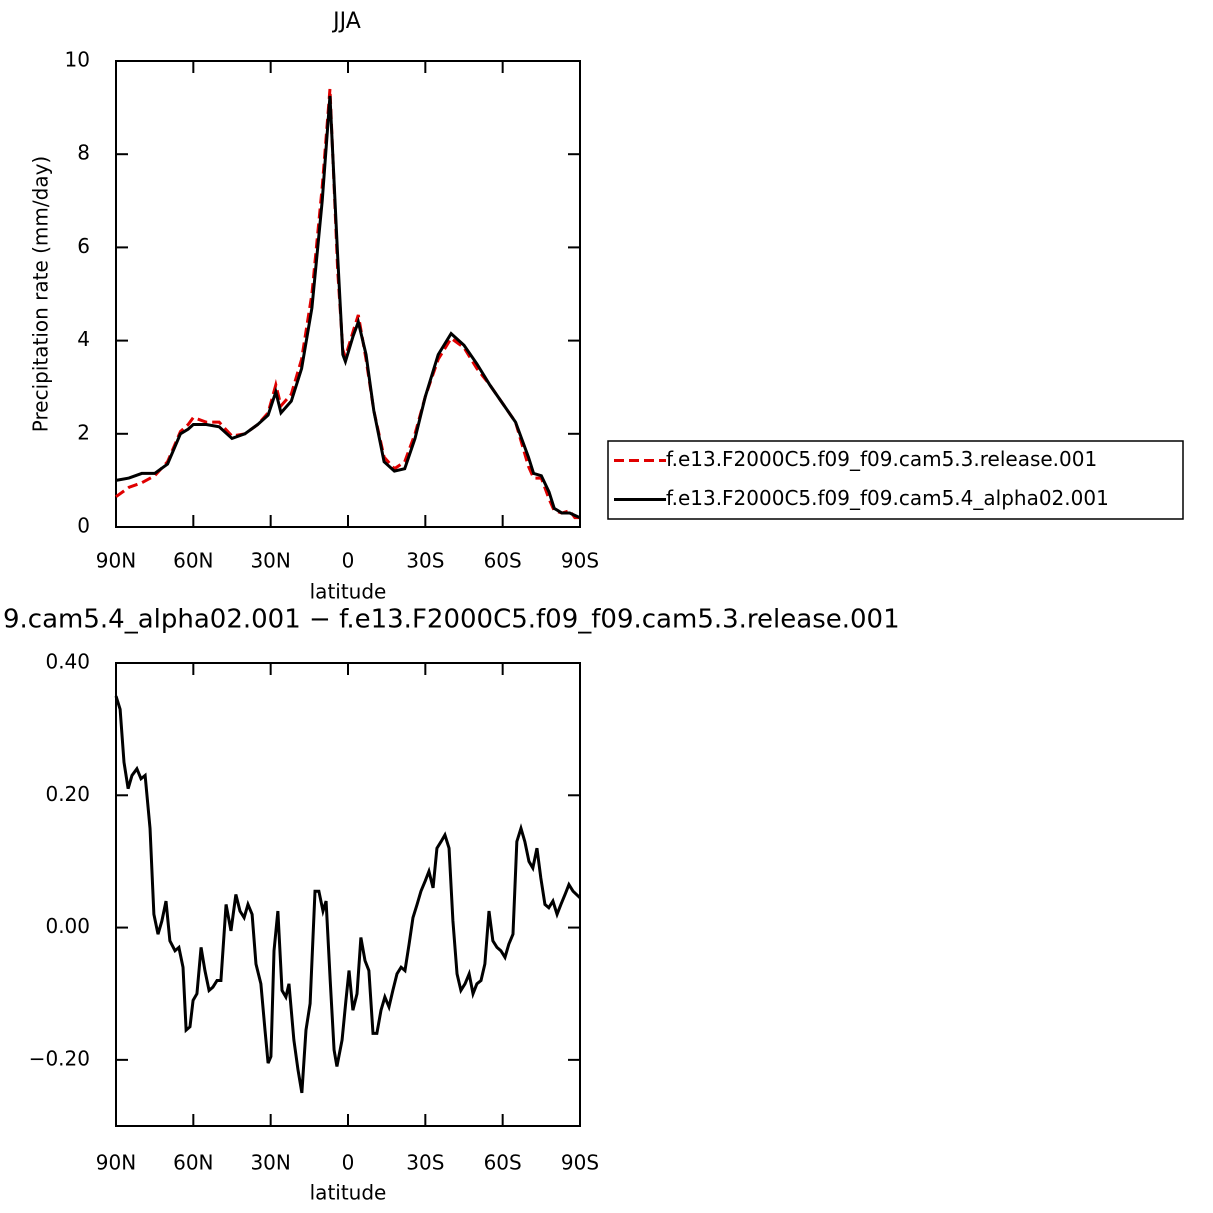 Image resolution: width=1213 pixels, height=1213 pixels. I want to click on y-tick-label: 8, so click(83, 153).